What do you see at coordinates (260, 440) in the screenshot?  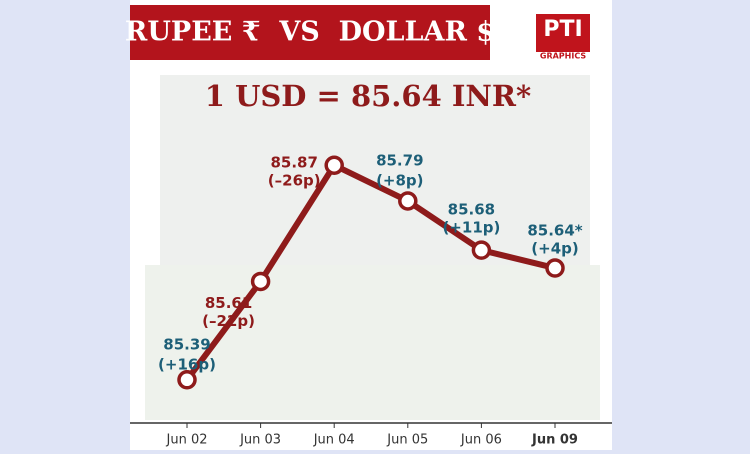 I see `x-tick-label: Jun 03` at bounding box center [260, 440].